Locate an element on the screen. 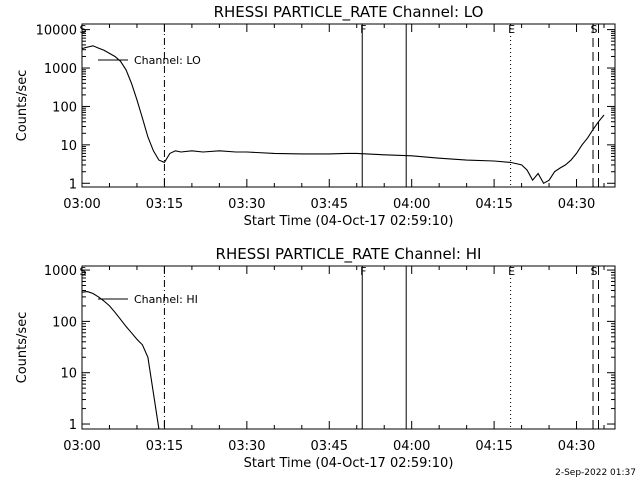 Image resolution: width=640 pixels, height=480 pixels. panel-1-xtick-label: 03:15 is located at coordinates (164, 204).